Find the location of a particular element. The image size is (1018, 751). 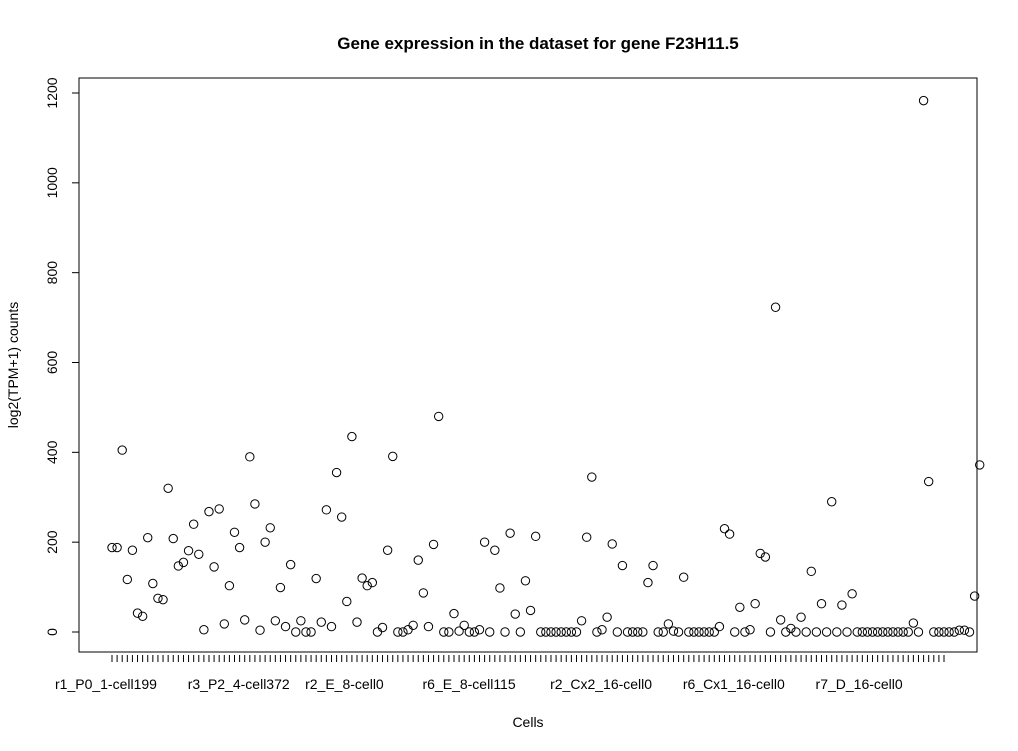

y-tick-label: 800 is located at coordinates (52, 273).